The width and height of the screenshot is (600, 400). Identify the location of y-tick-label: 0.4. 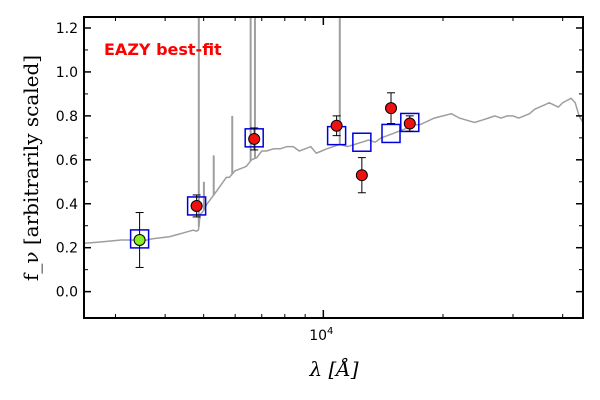
(67, 205).